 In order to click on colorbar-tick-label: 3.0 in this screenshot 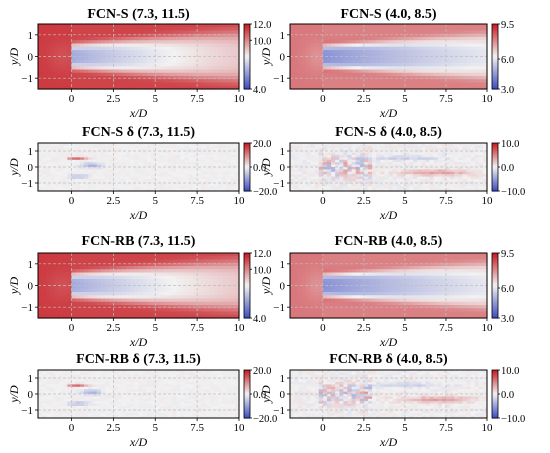, I will do `click(507, 90)`.